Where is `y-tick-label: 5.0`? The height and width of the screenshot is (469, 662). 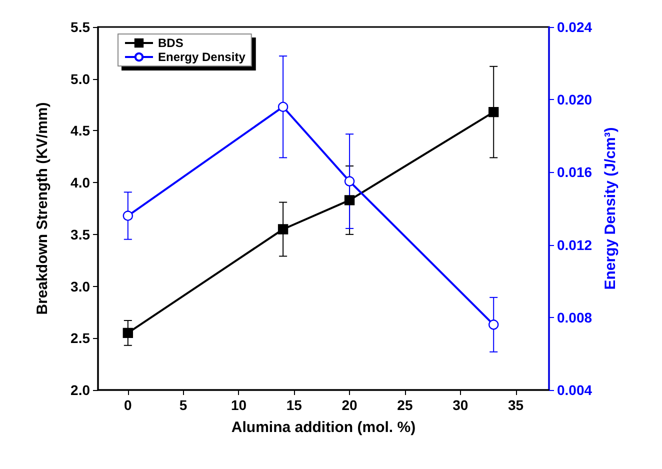
y-tick-label: 5.0 is located at coordinates (80, 78).